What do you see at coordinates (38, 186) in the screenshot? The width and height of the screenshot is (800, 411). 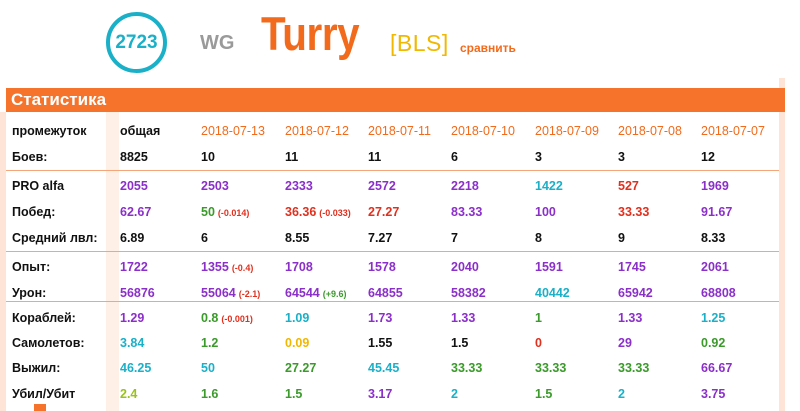 I see `row-label: PRO alfa` at bounding box center [38, 186].